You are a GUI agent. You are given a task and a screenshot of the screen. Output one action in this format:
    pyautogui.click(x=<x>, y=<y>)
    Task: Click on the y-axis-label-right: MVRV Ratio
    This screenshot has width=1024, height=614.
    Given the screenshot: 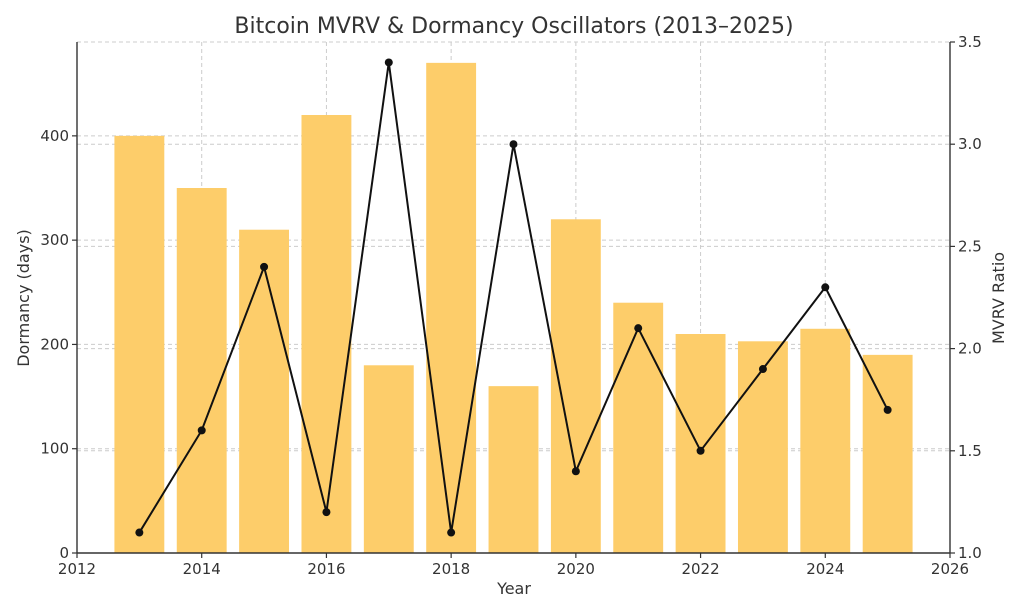 What is the action you would take?
    pyautogui.click(x=998, y=298)
    